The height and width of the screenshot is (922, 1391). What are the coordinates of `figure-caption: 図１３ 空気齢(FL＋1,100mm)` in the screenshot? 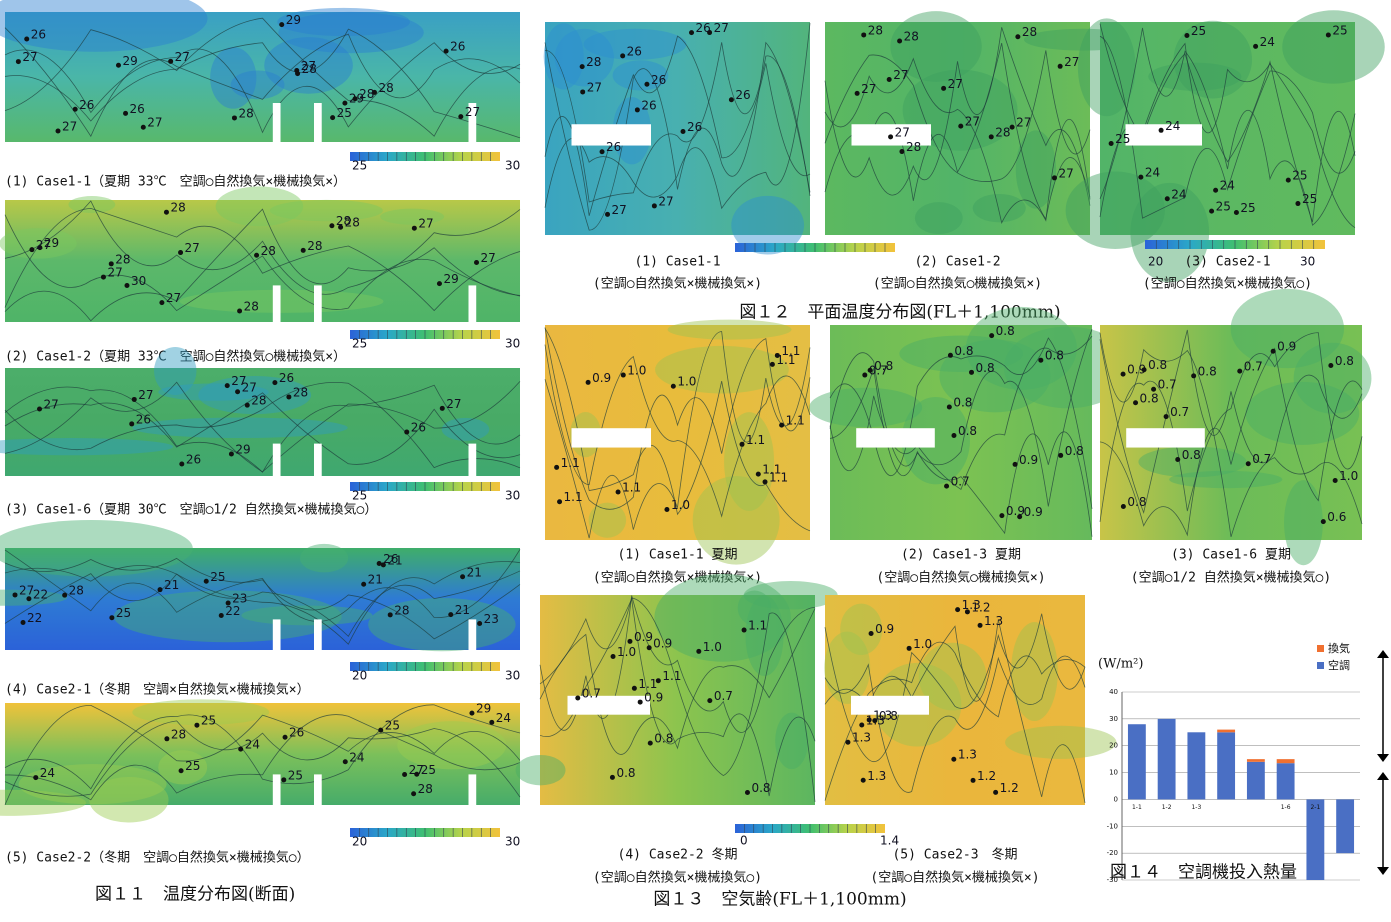 It's located at (779, 900).